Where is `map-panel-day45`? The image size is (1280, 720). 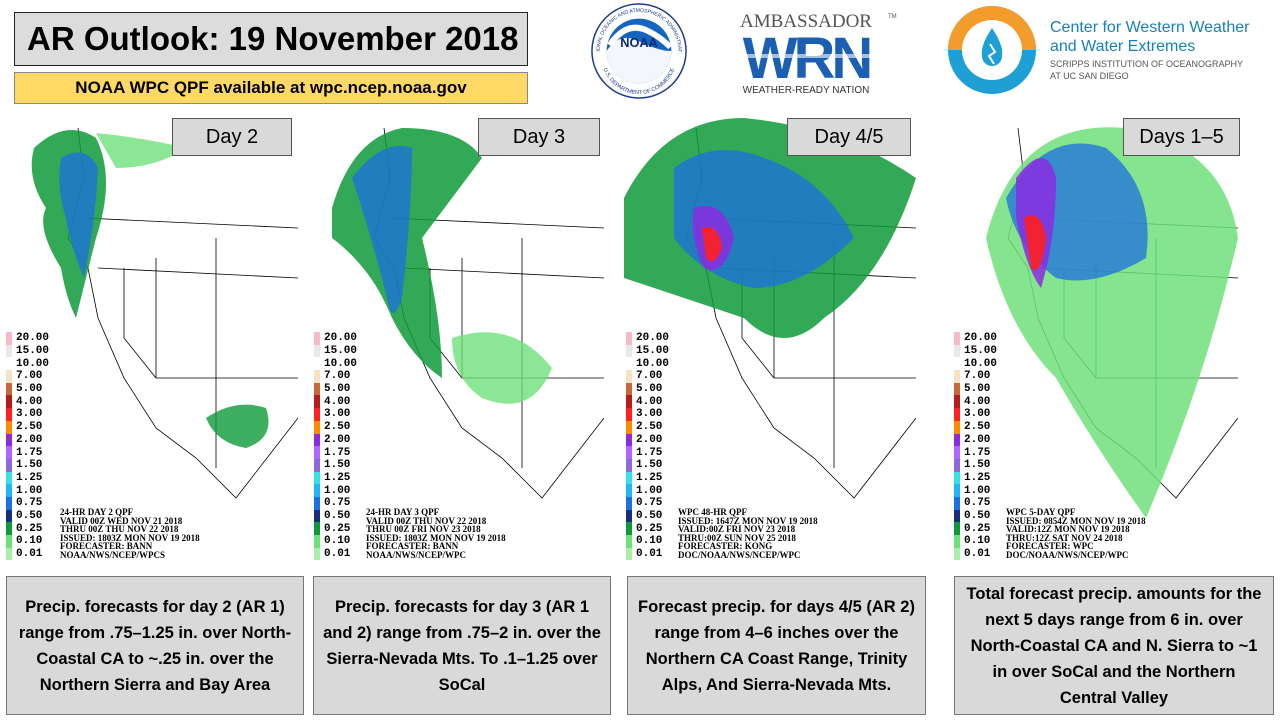 map-panel-day45 is located at coordinates (770, 345).